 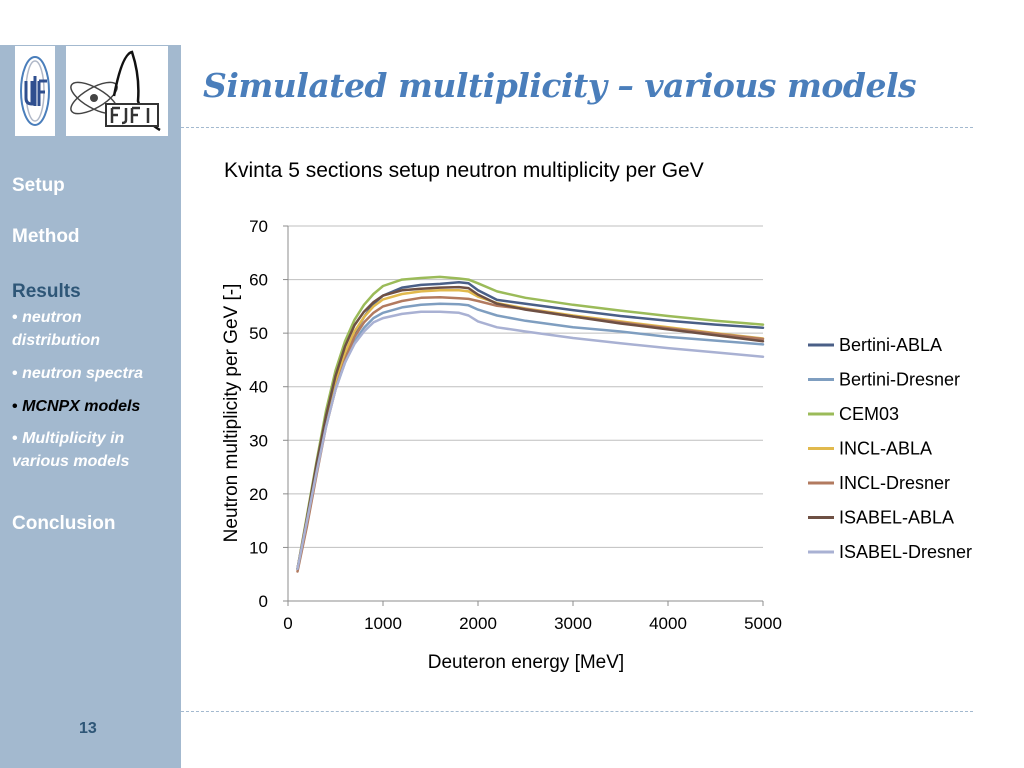 What do you see at coordinates (38, 185) in the screenshot?
I see `nav-setup: Setup` at bounding box center [38, 185].